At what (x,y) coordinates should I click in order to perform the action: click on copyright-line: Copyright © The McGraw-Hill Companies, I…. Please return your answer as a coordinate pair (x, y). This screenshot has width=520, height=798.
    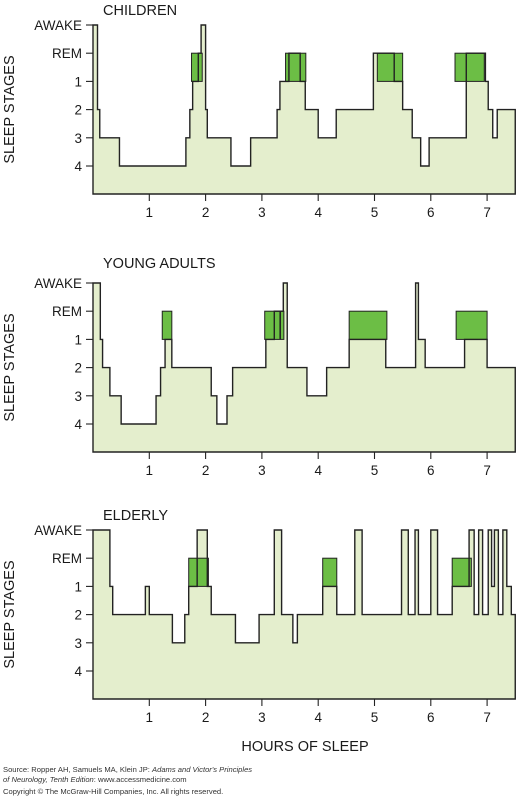
    Looking at the image, I should click on (113, 791).